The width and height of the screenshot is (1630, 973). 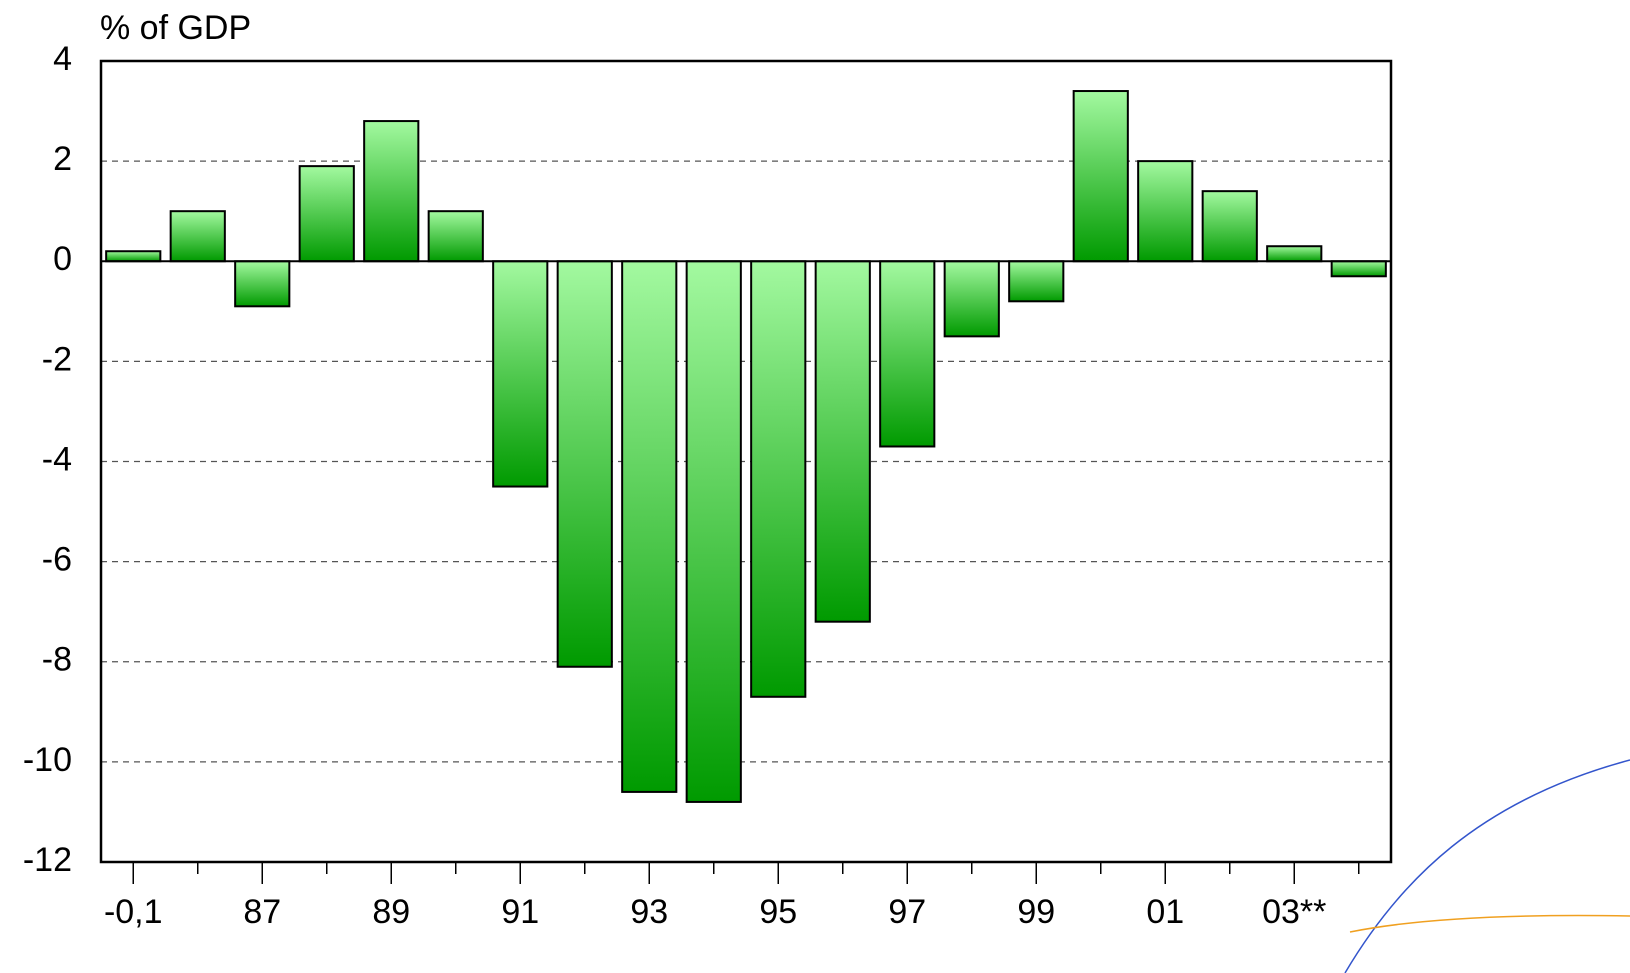 What do you see at coordinates (62, 259) in the screenshot?
I see `y-tick-label: 0` at bounding box center [62, 259].